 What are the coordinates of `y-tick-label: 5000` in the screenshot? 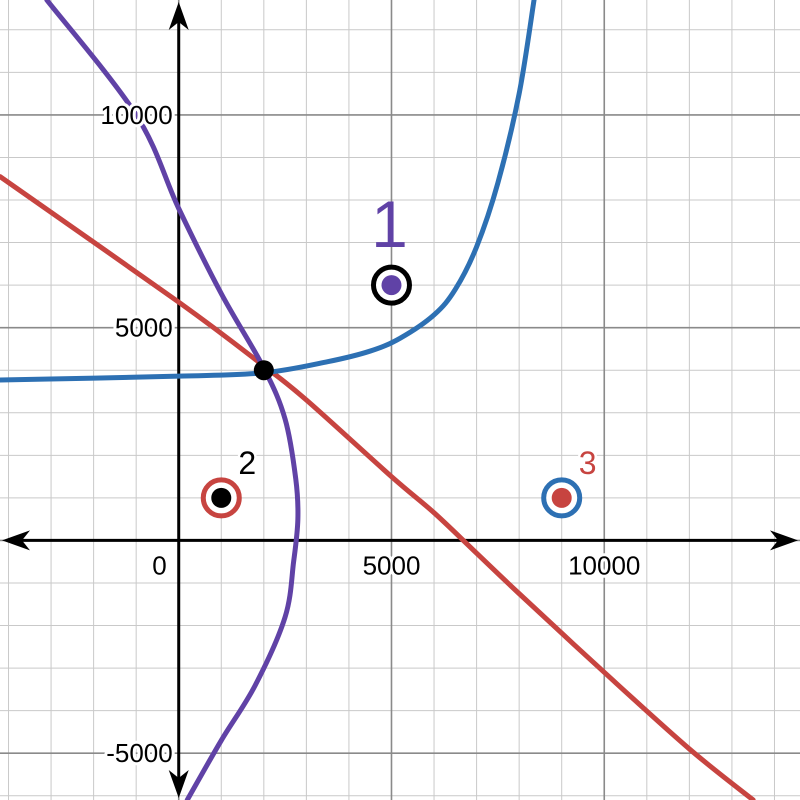 It's located at (144, 328).